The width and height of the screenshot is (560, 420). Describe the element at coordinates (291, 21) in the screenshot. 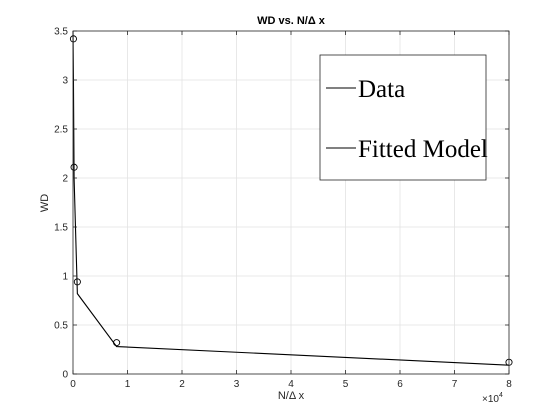

I see `chart-title: WD vs. N/Δ x` at that location.